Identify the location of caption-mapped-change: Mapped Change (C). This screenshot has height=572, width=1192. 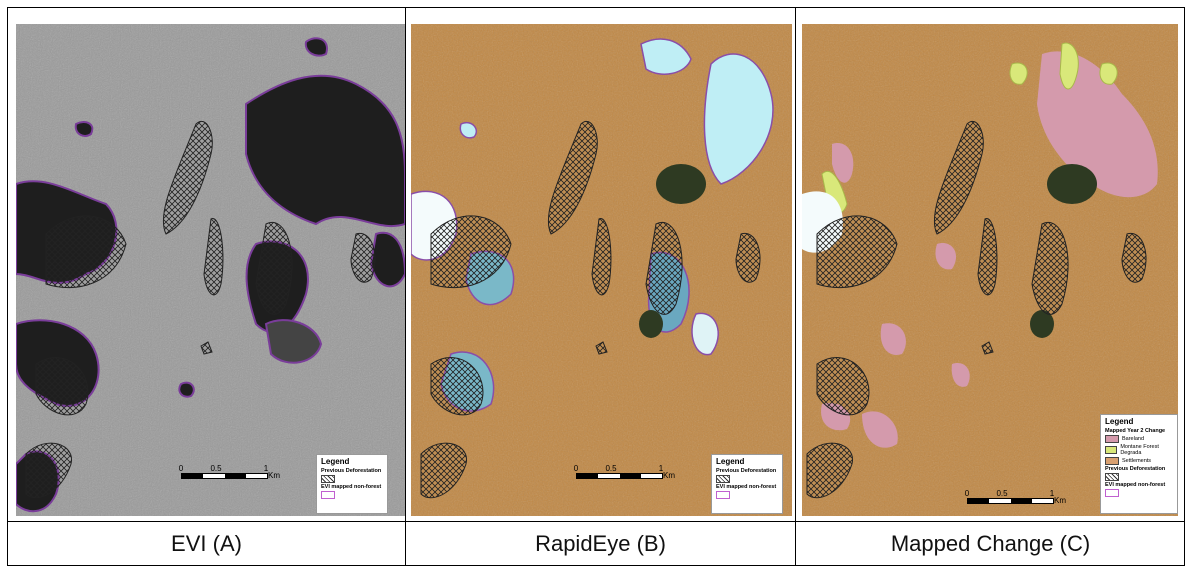
(990, 543).